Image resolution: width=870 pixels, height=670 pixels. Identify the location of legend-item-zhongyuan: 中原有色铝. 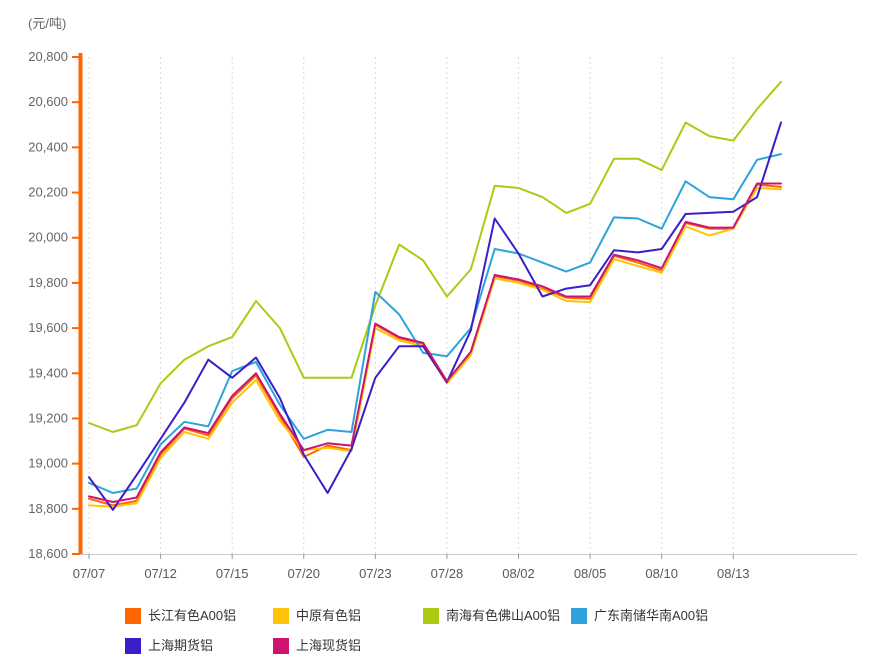
(317, 615).